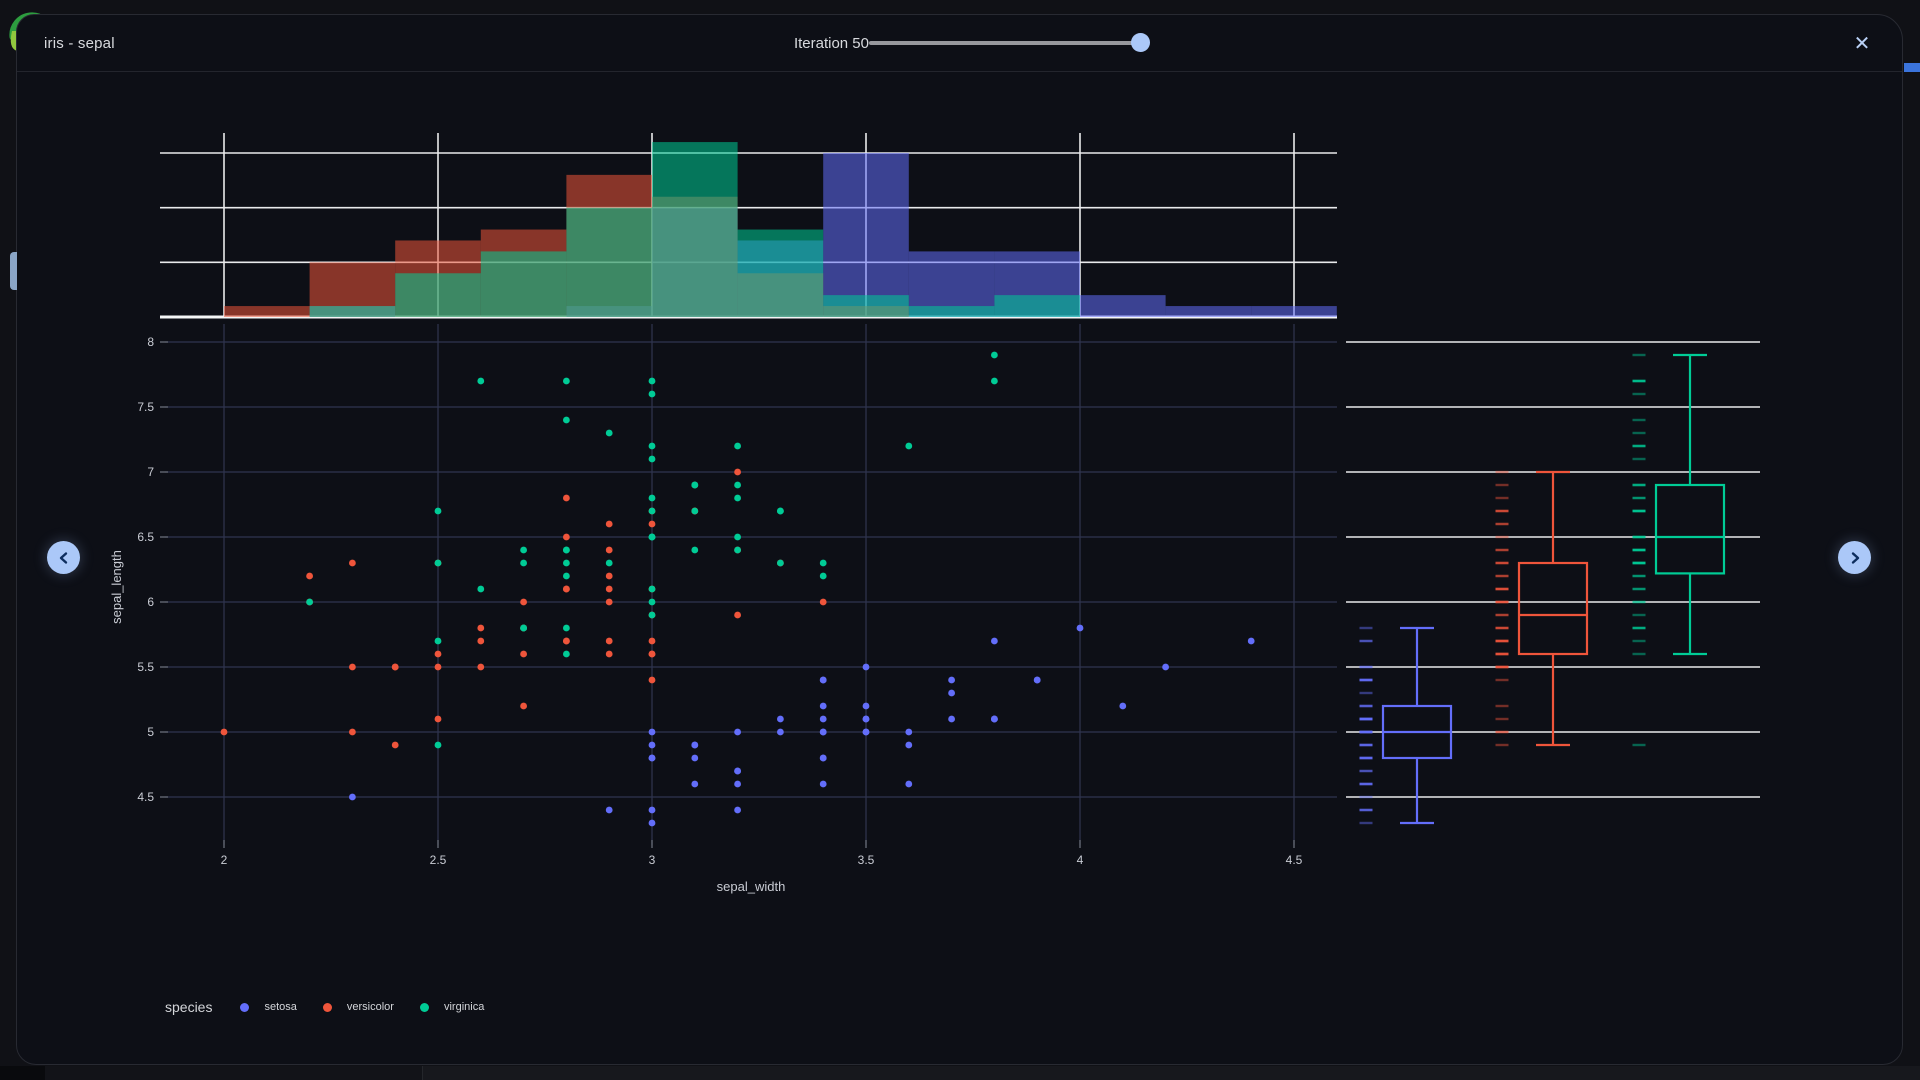  I want to click on y-axis: 4.5 5 5.5 6 6.5 7 7.5 8 sepal_length, so click(138, 569).